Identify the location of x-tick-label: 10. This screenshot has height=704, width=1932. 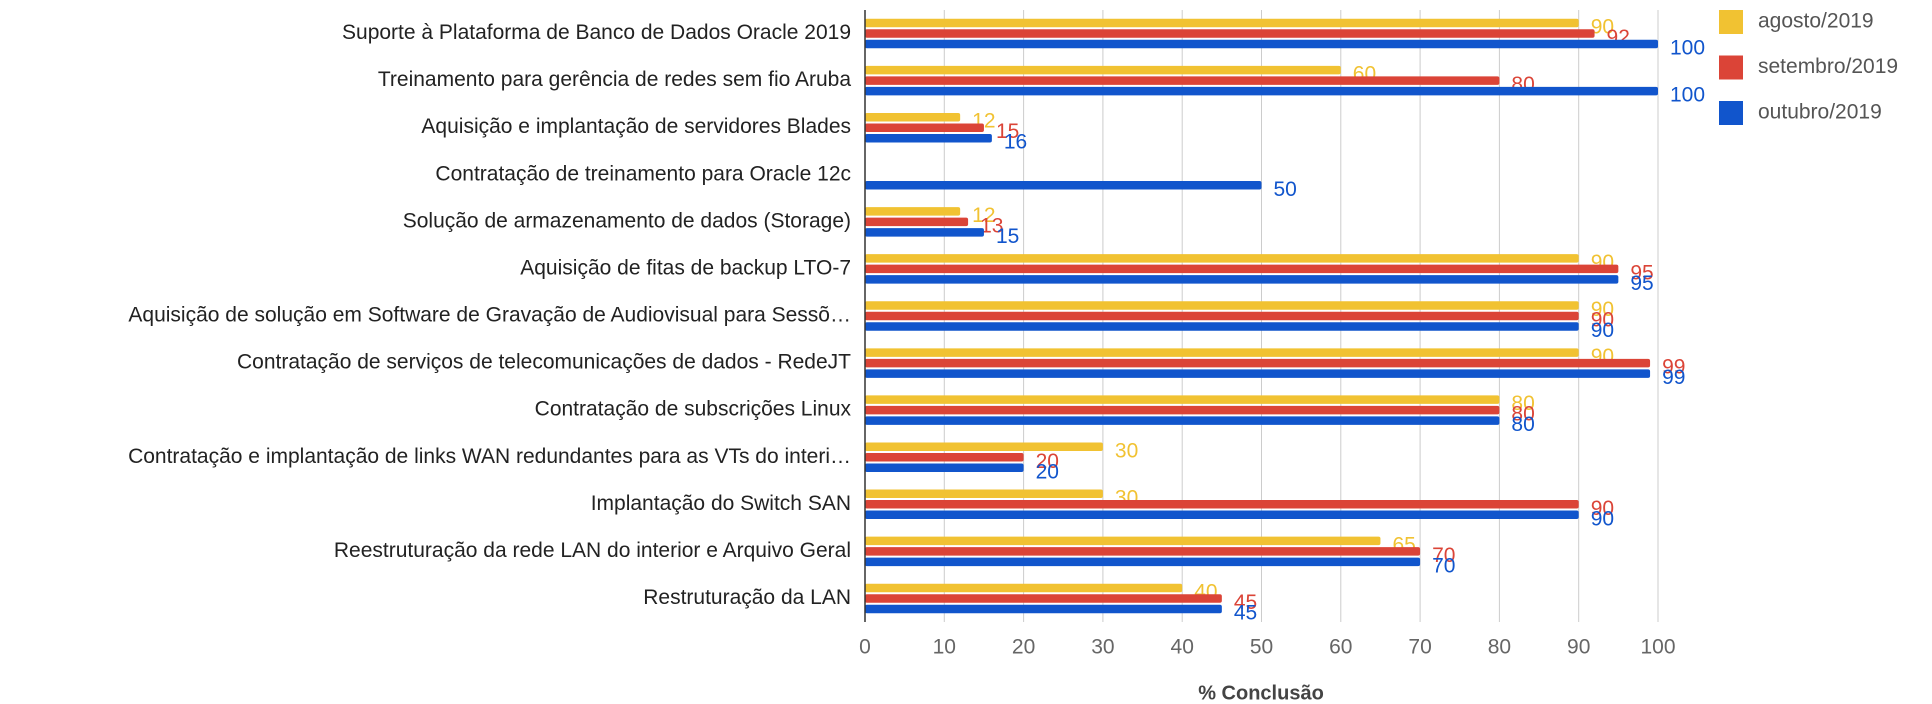
(944, 647).